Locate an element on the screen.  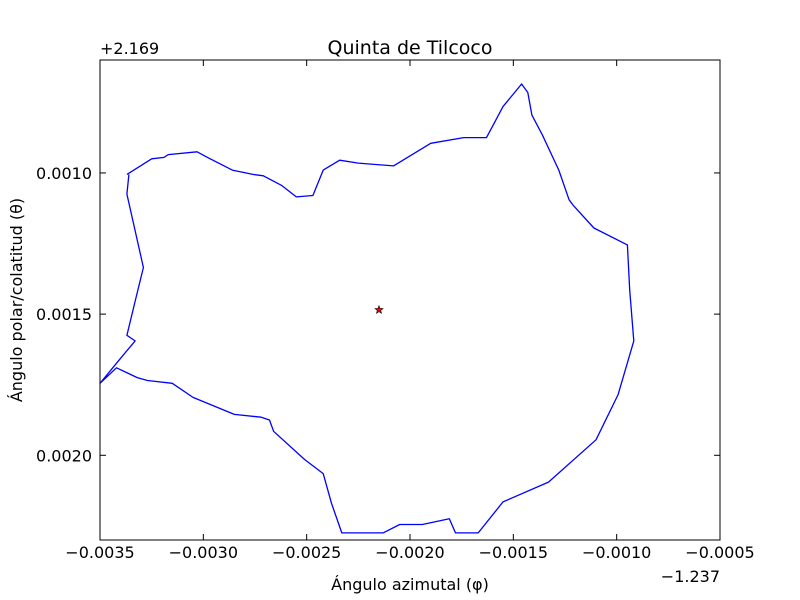
marker-layer is located at coordinates (379, 309).